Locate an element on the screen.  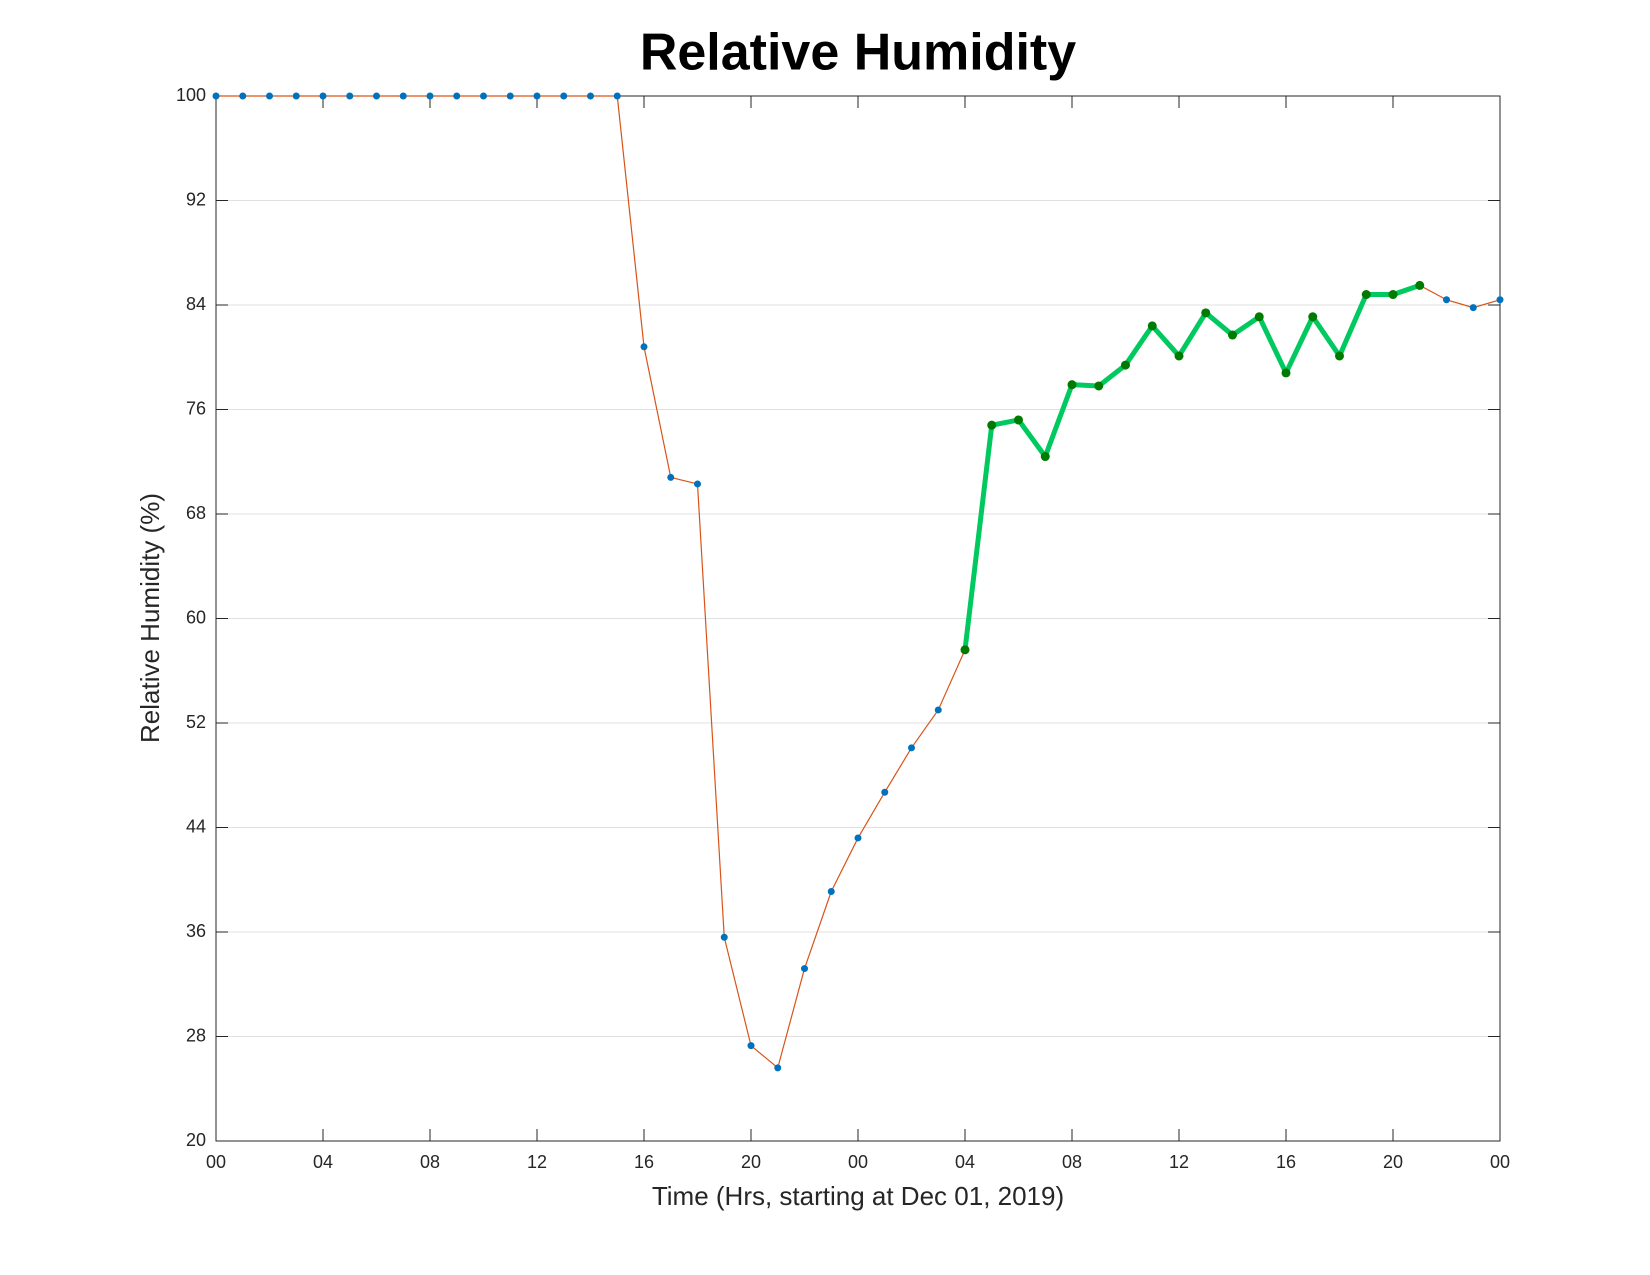
y-axis-label: Relative Humidity (%) is located at coordinates (150, 618).